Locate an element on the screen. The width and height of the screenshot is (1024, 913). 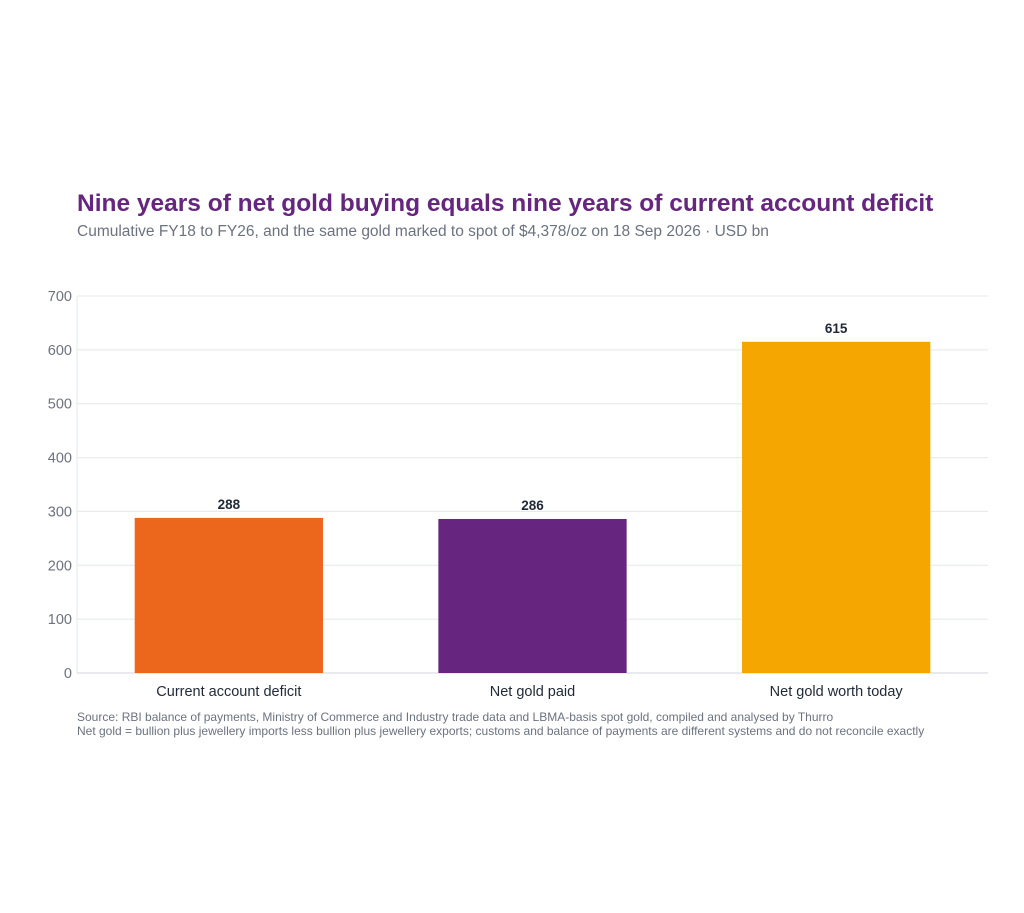
y-tick-label: 100 is located at coordinates (60, 620).